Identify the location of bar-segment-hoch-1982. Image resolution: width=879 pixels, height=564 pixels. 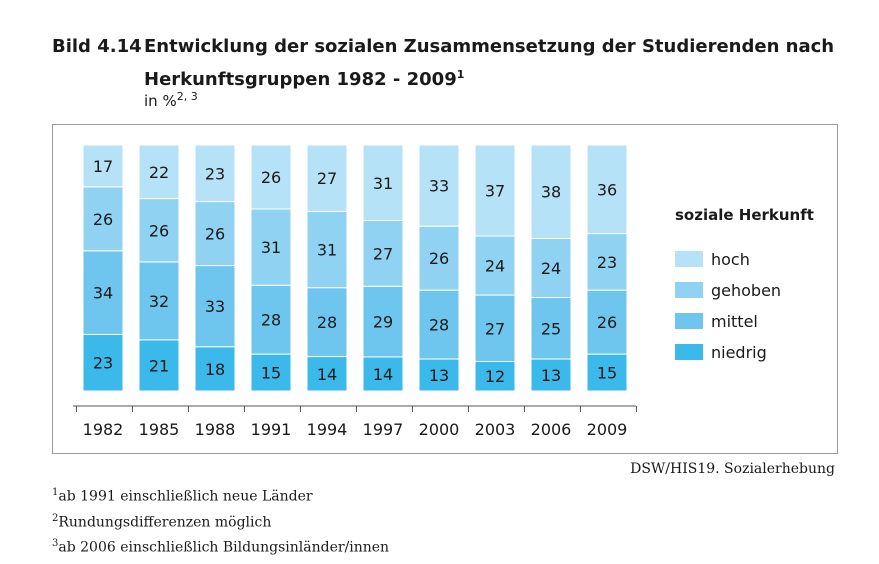
(103, 166).